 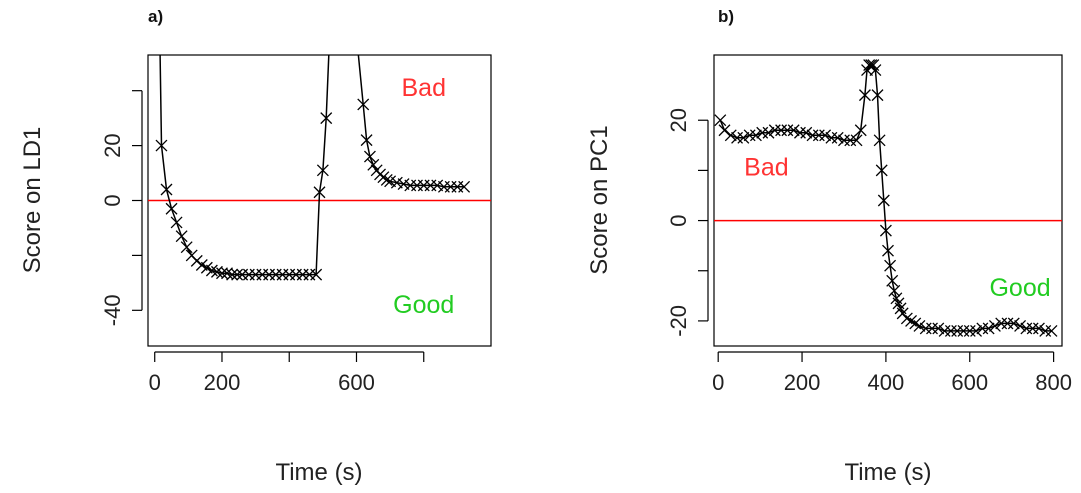 What do you see at coordinates (726, 16) in the screenshot?
I see `panel-b-tag: b)` at bounding box center [726, 16].